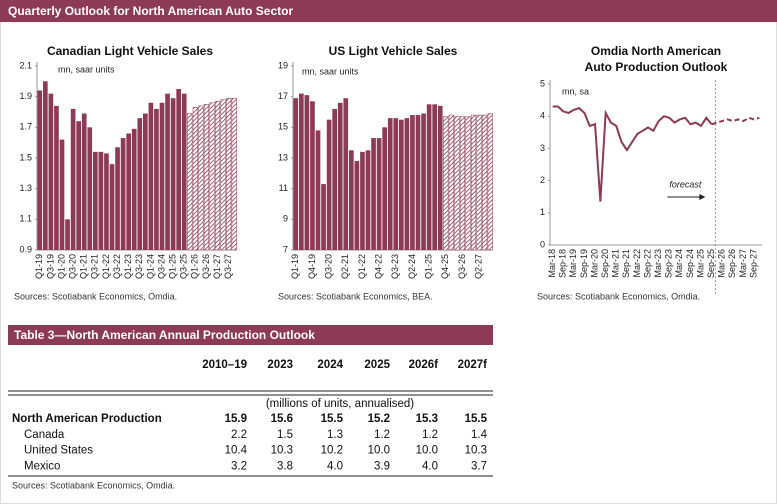  What do you see at coordinates (690, 263) in the screenshot?
I see `x-tick-label: Sep-24` at bounding box center [690, 263].